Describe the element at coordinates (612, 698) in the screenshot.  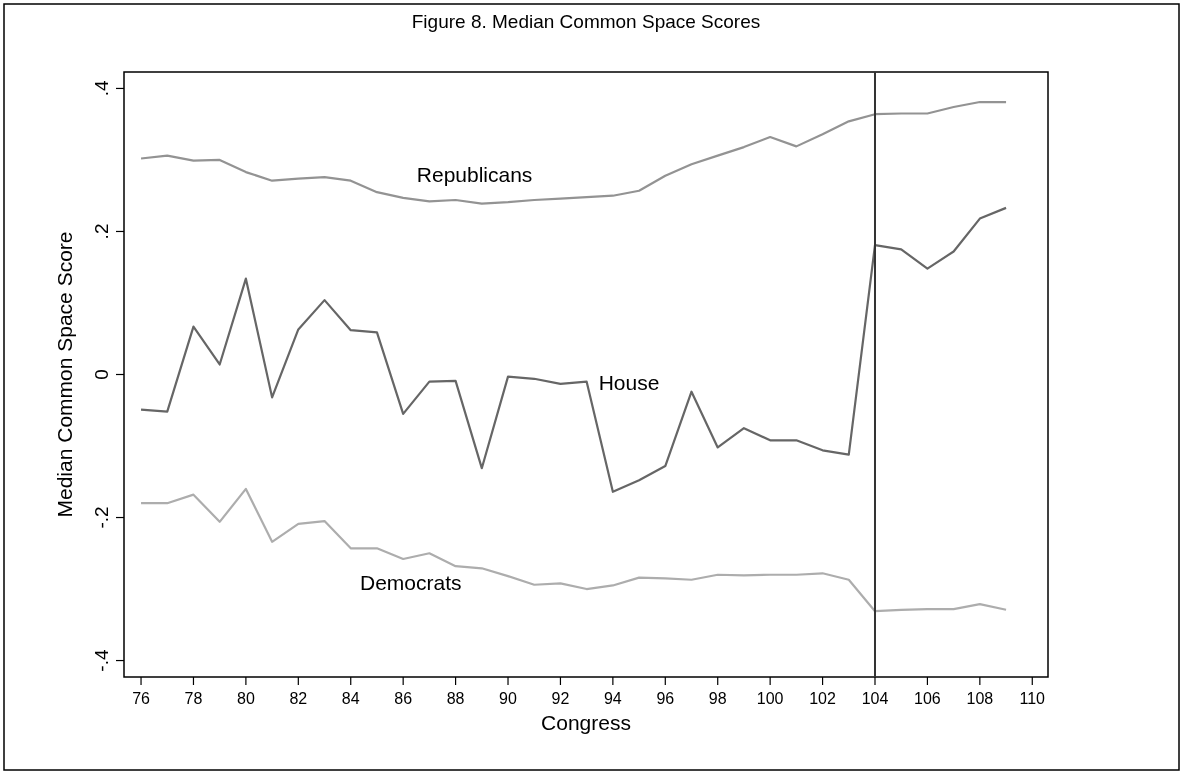
I see `x-tick-label: 94` at that location.